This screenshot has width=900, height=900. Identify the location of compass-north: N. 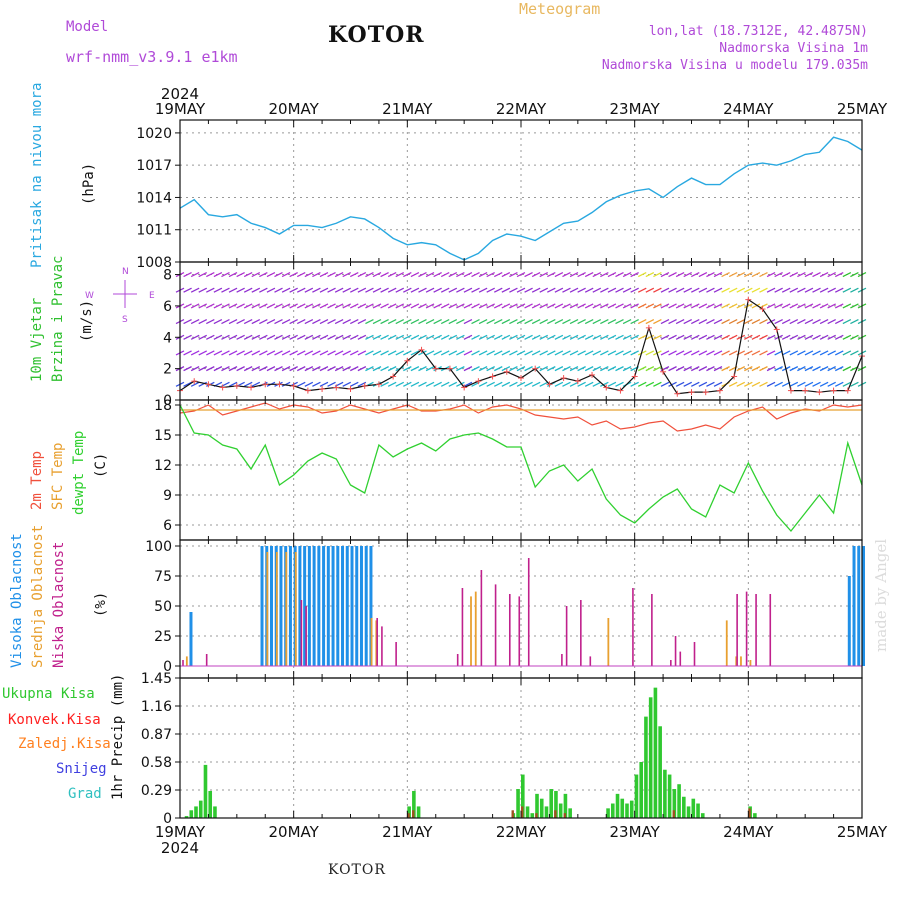
(125, 272).